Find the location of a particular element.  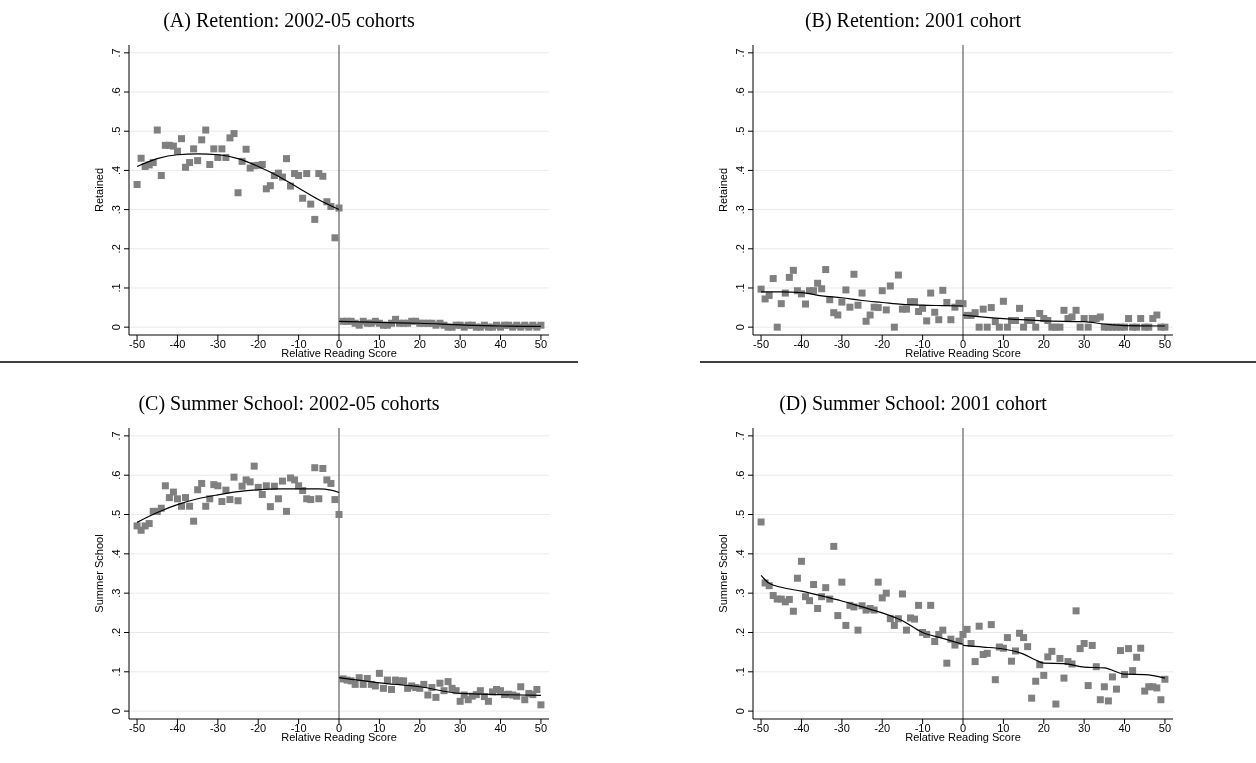

chart-title: (D) Summer School: 2001 cohort is located at coordinates (913, 403).